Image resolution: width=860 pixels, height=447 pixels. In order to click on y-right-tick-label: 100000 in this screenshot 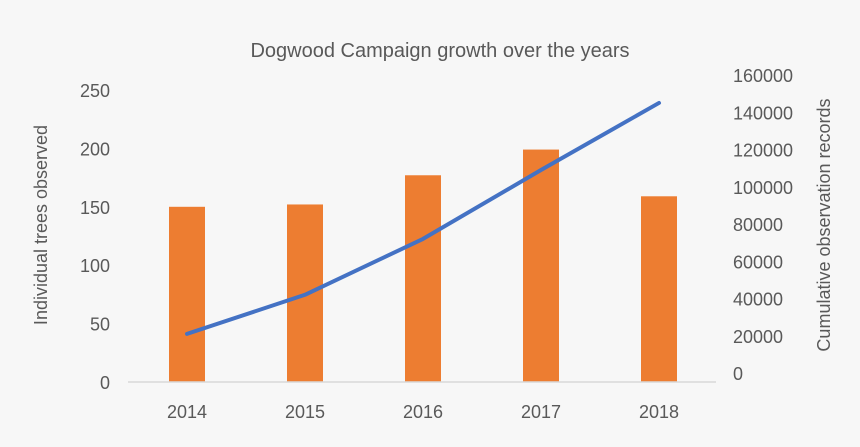, I will do `click(763, 188)`.